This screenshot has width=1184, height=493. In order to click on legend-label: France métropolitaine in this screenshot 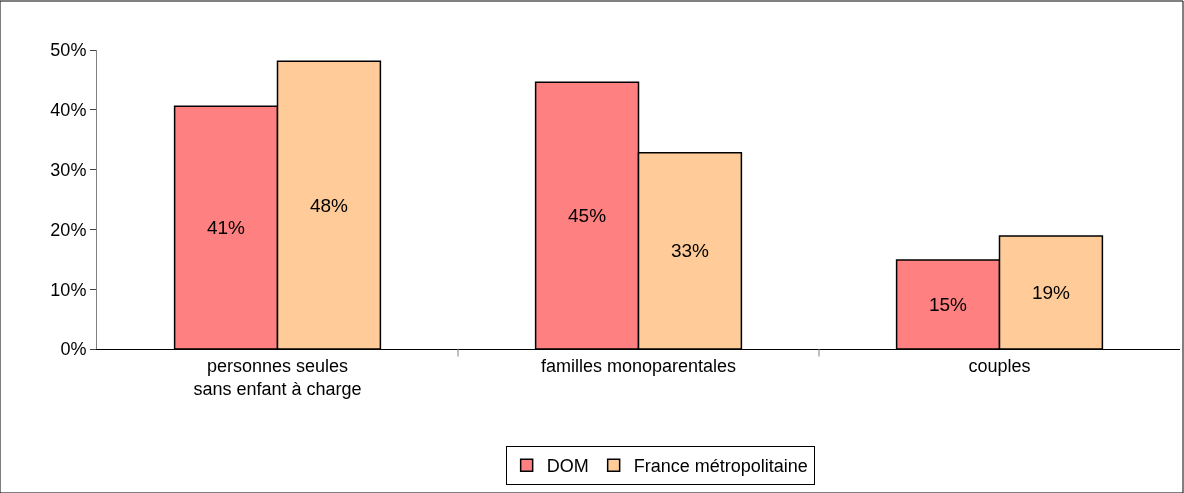, I will do `click(720, 466)`.